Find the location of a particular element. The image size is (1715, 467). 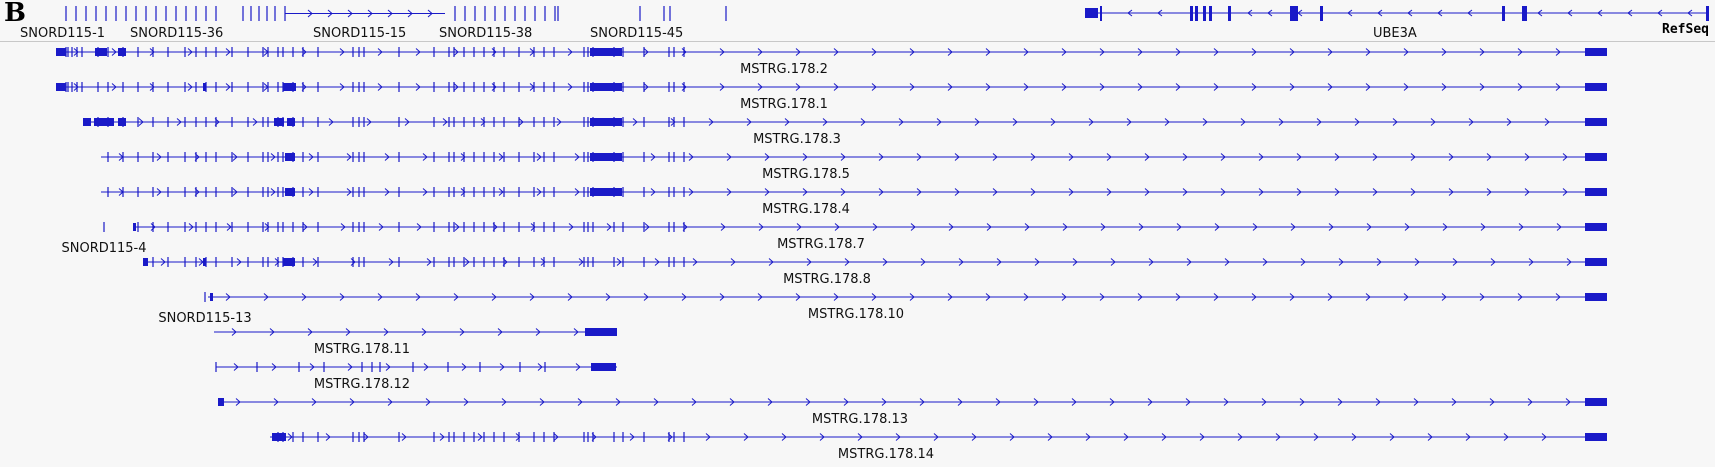

refseq-gene-label: SNORD115-45 is located at coordinates (636, 33).